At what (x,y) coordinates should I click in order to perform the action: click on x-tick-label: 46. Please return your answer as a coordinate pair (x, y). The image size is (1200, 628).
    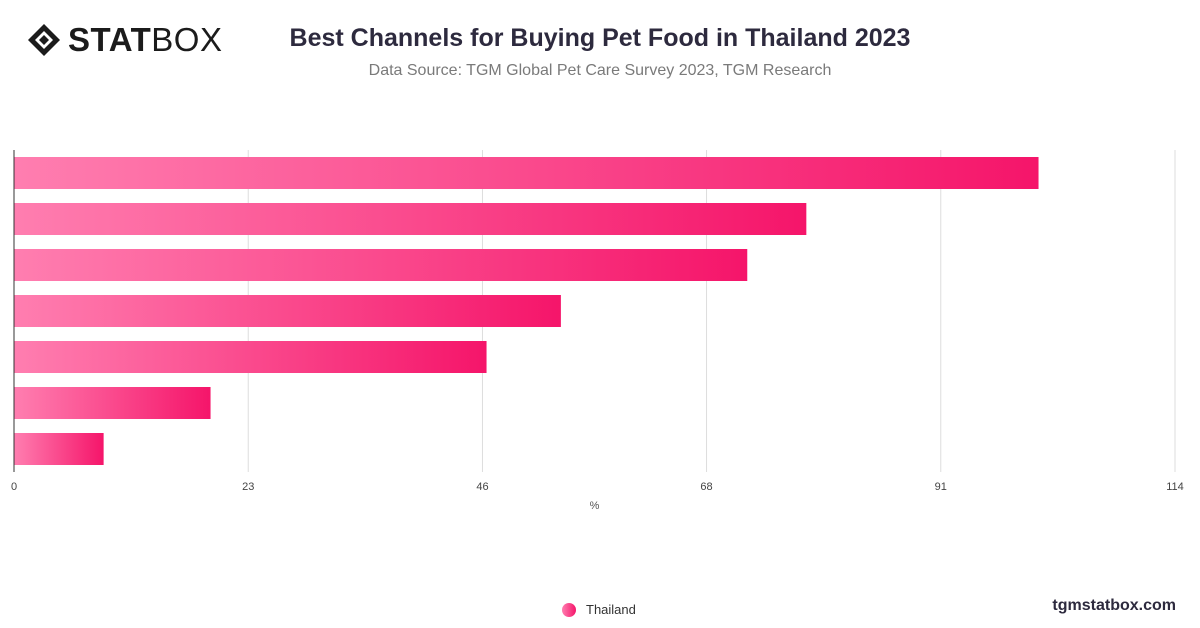
    Looking at the image, I should click on (482, 487).